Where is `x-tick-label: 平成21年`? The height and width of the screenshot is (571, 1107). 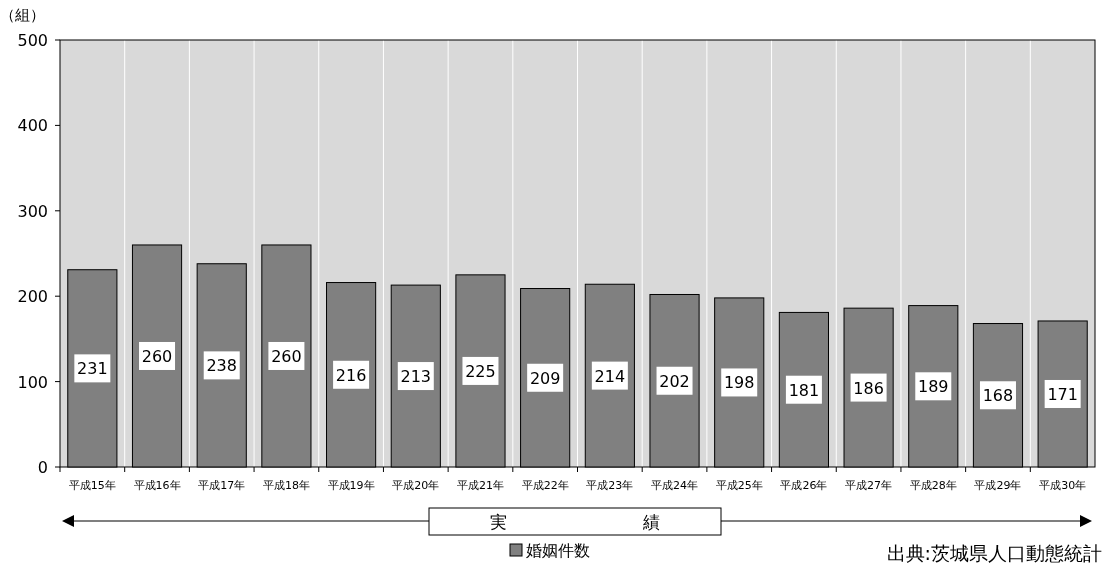 x-tick-label: 平成21年 is located at coordinates (480, 485).